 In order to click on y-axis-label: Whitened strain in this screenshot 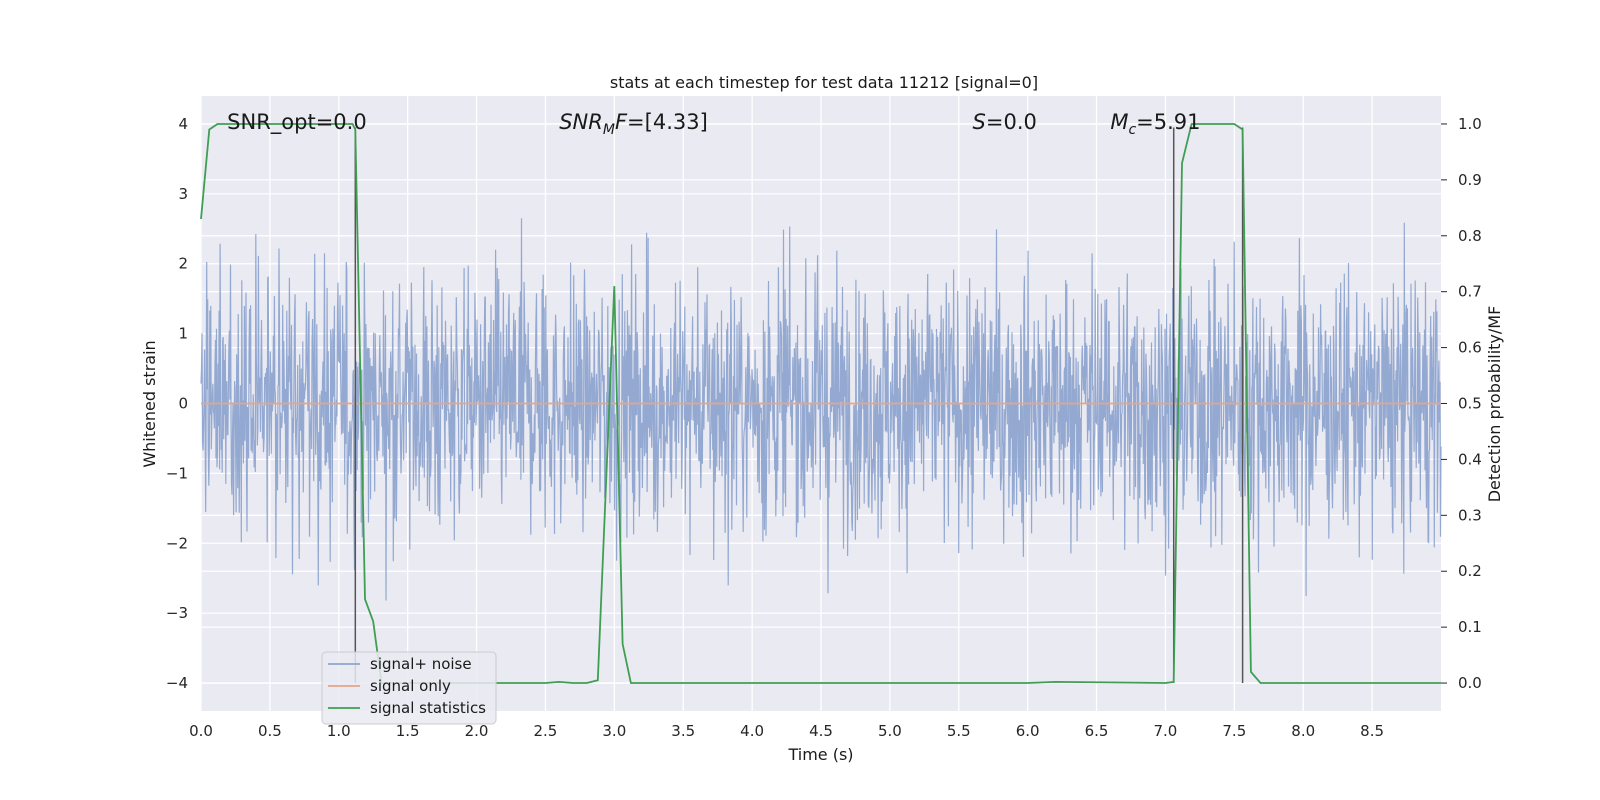, I will do `click(149, 403)`.